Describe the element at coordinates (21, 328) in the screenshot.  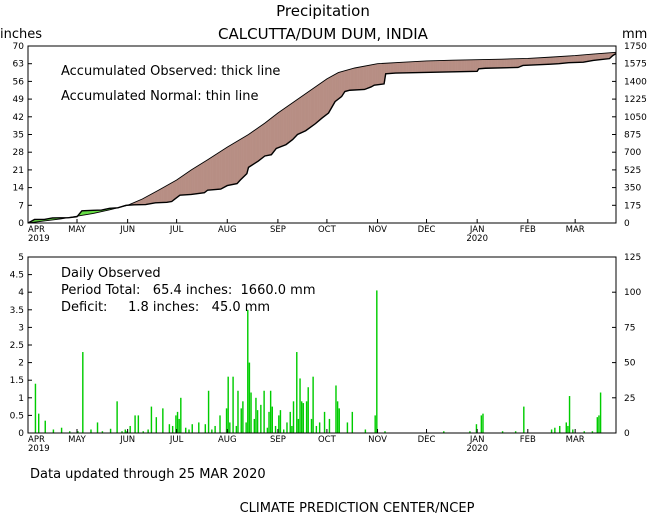
I see `left-tick-label: 3` at that location.